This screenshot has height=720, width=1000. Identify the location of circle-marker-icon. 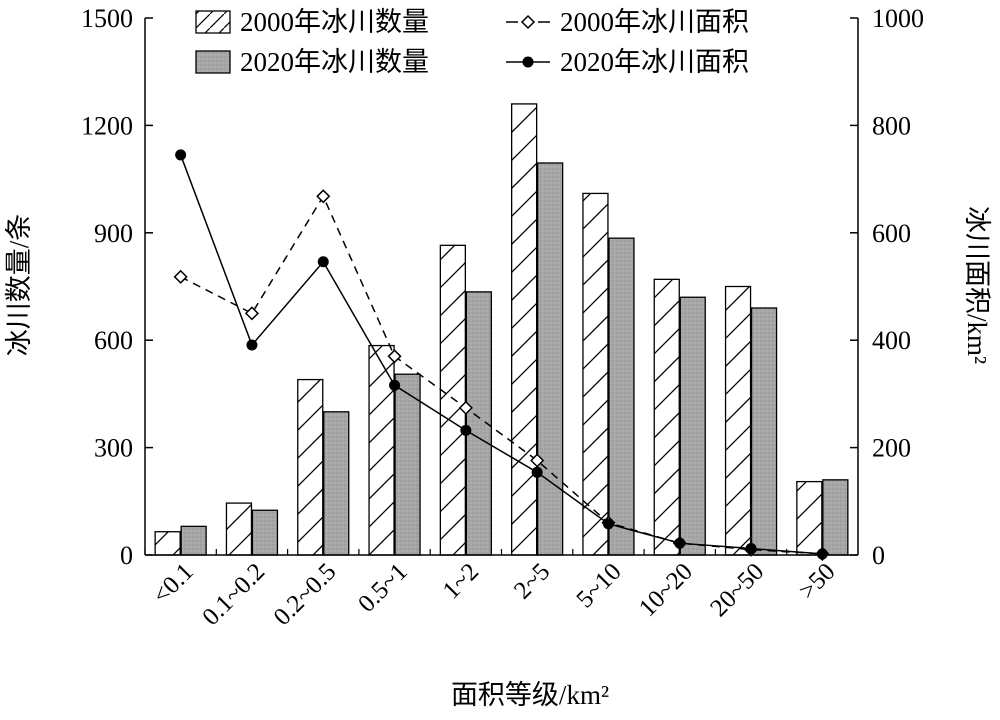
(528, 62).